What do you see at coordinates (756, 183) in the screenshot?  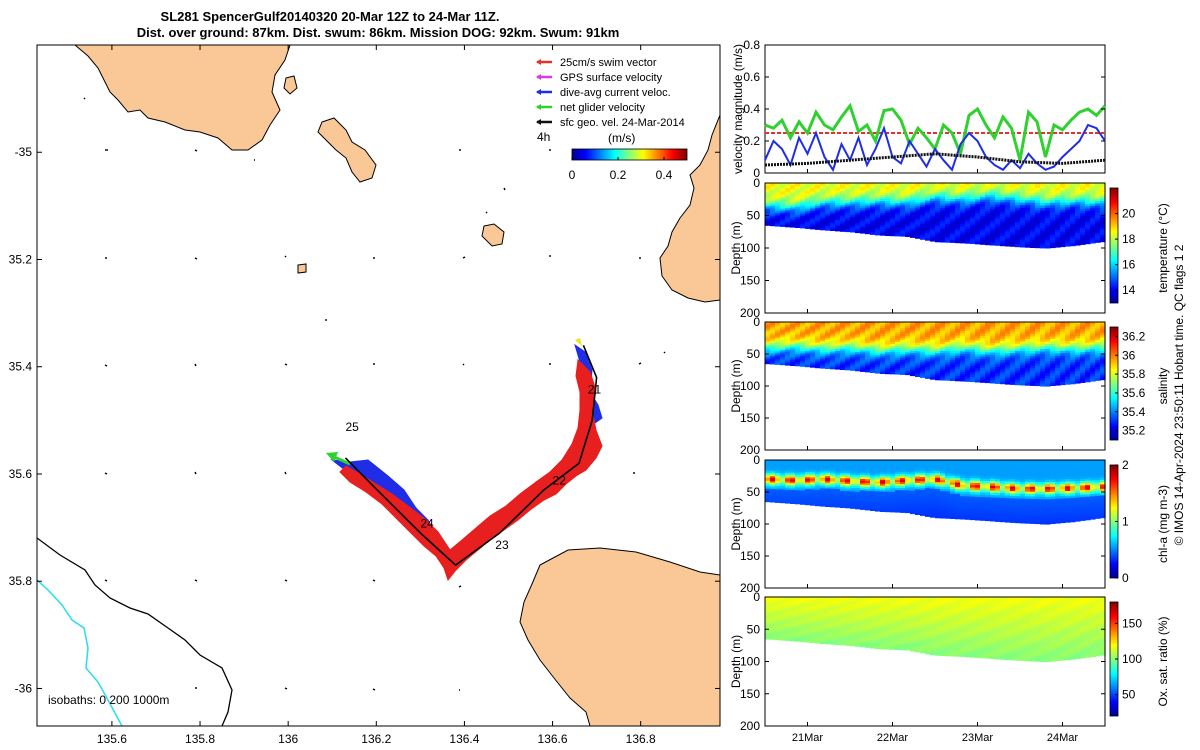 I see `depth-tick-label: 0` at bounding box center [756, 183].